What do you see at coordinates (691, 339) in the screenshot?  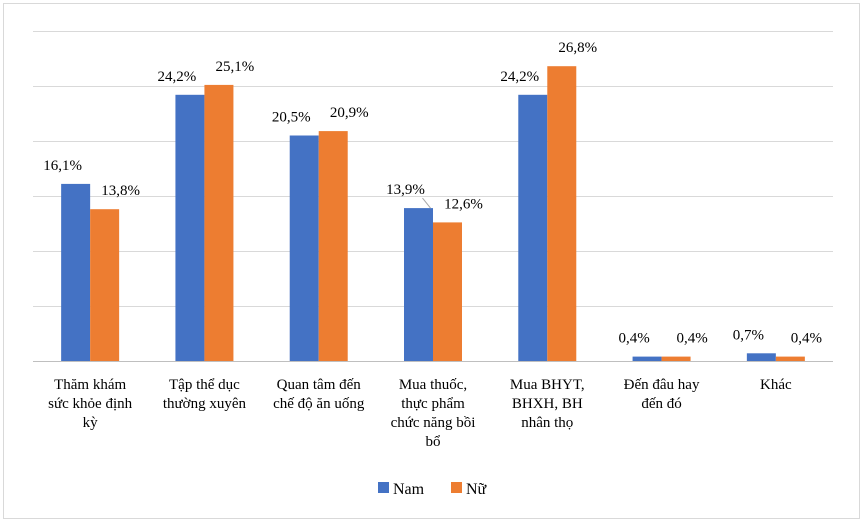 I see `data-label-nữ-5: 0,4%` at bounding box center [691, 339].